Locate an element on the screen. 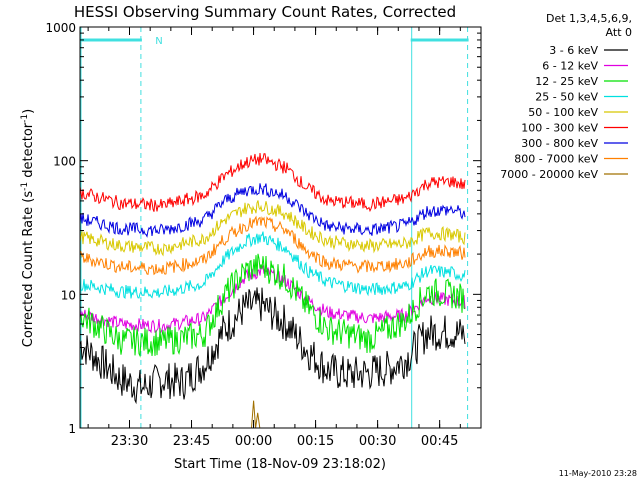 Image resolution: width=640 pixels, height=480 pixels. x-tick-label-2: 00:00 is located at coordinates (253, 441).